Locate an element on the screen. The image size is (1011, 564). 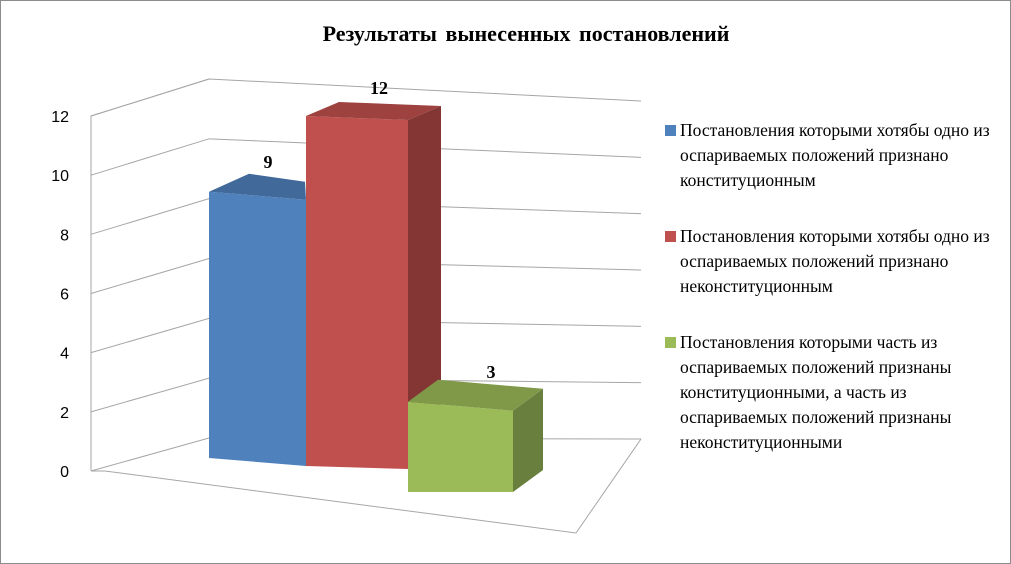
data-label-3: 3 is located at coordinates (491, 372).